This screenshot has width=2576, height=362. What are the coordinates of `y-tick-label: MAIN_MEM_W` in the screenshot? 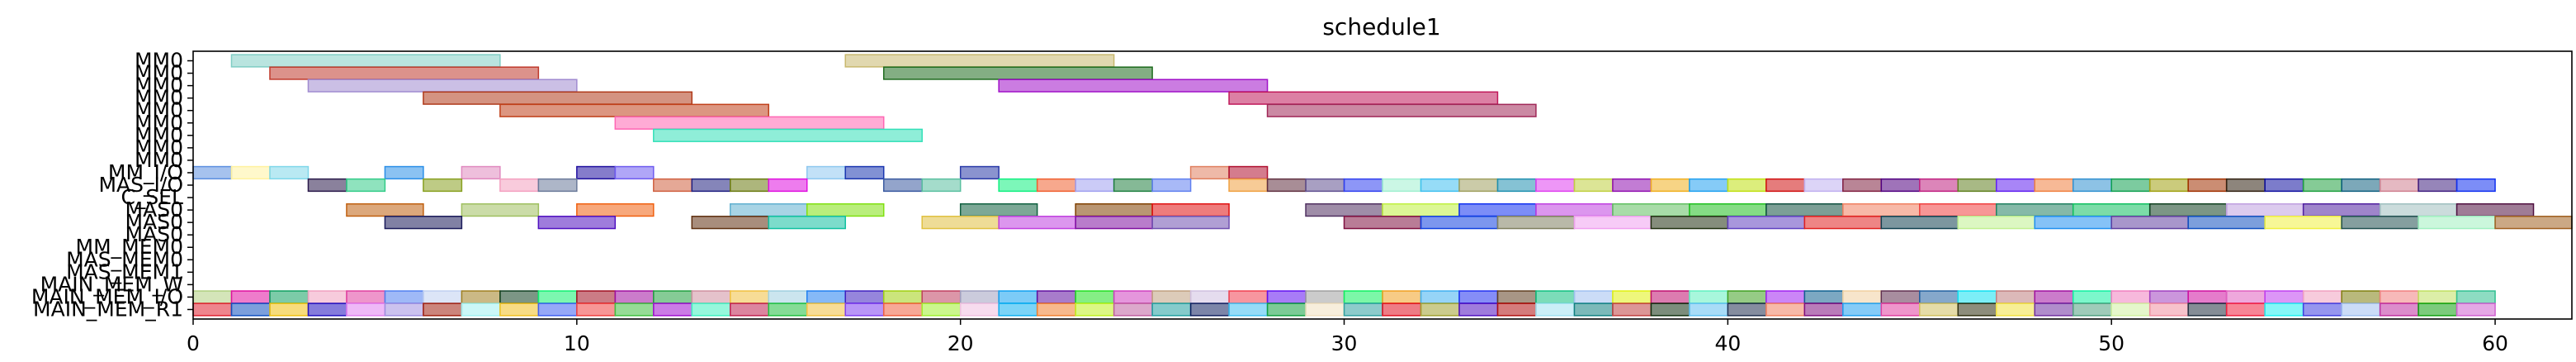 It's located at (111, 284).